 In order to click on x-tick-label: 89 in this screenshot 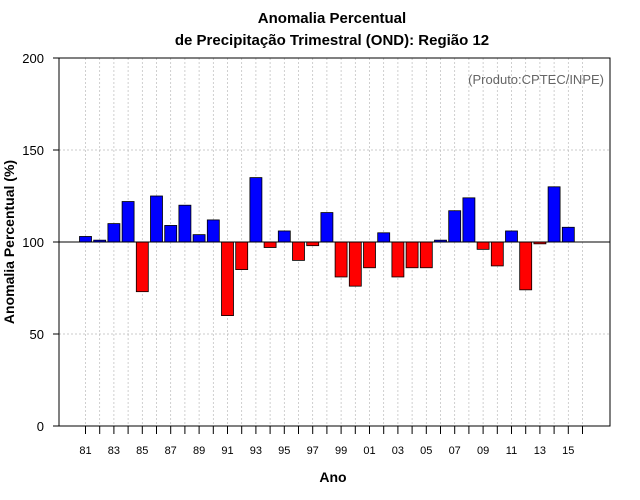, I will do `click(199, 451)`.